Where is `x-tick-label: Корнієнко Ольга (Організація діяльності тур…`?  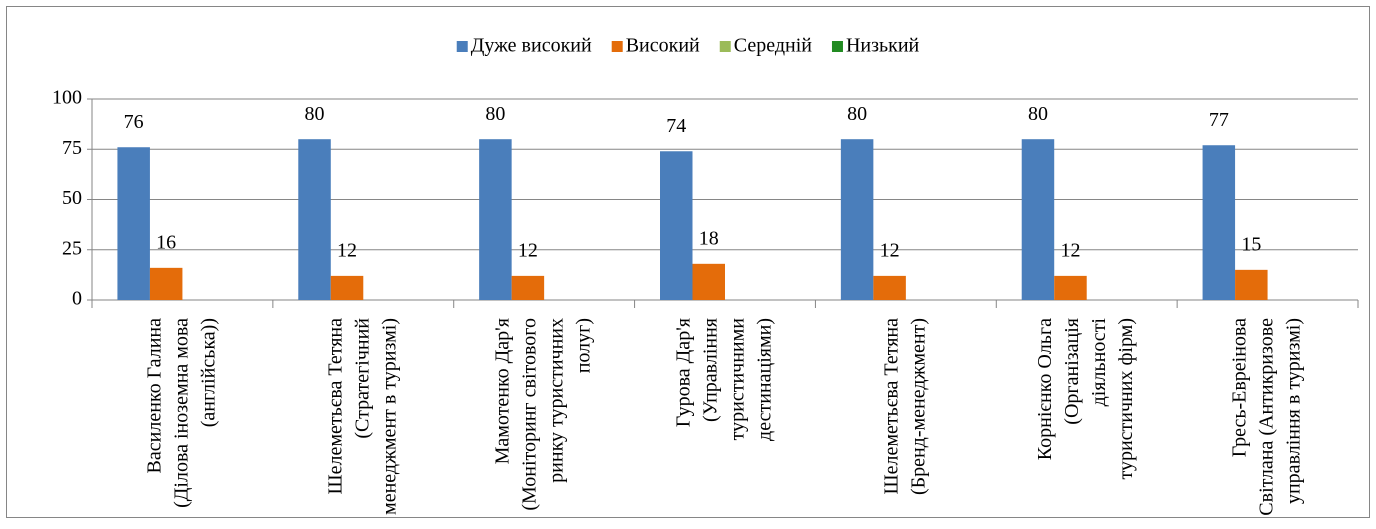 x-tick-label: Корнієнко Ольга (Організація діяльності тур… is located at coordinates (1085, 399).